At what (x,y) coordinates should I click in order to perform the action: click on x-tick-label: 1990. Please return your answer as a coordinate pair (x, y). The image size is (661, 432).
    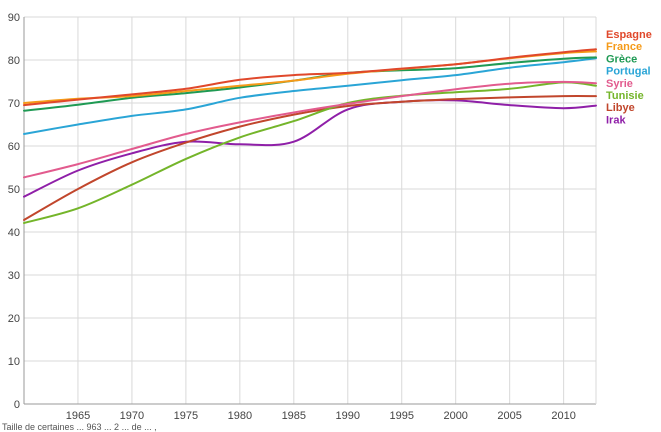
    Looking at the image, I should click on (348, 416).